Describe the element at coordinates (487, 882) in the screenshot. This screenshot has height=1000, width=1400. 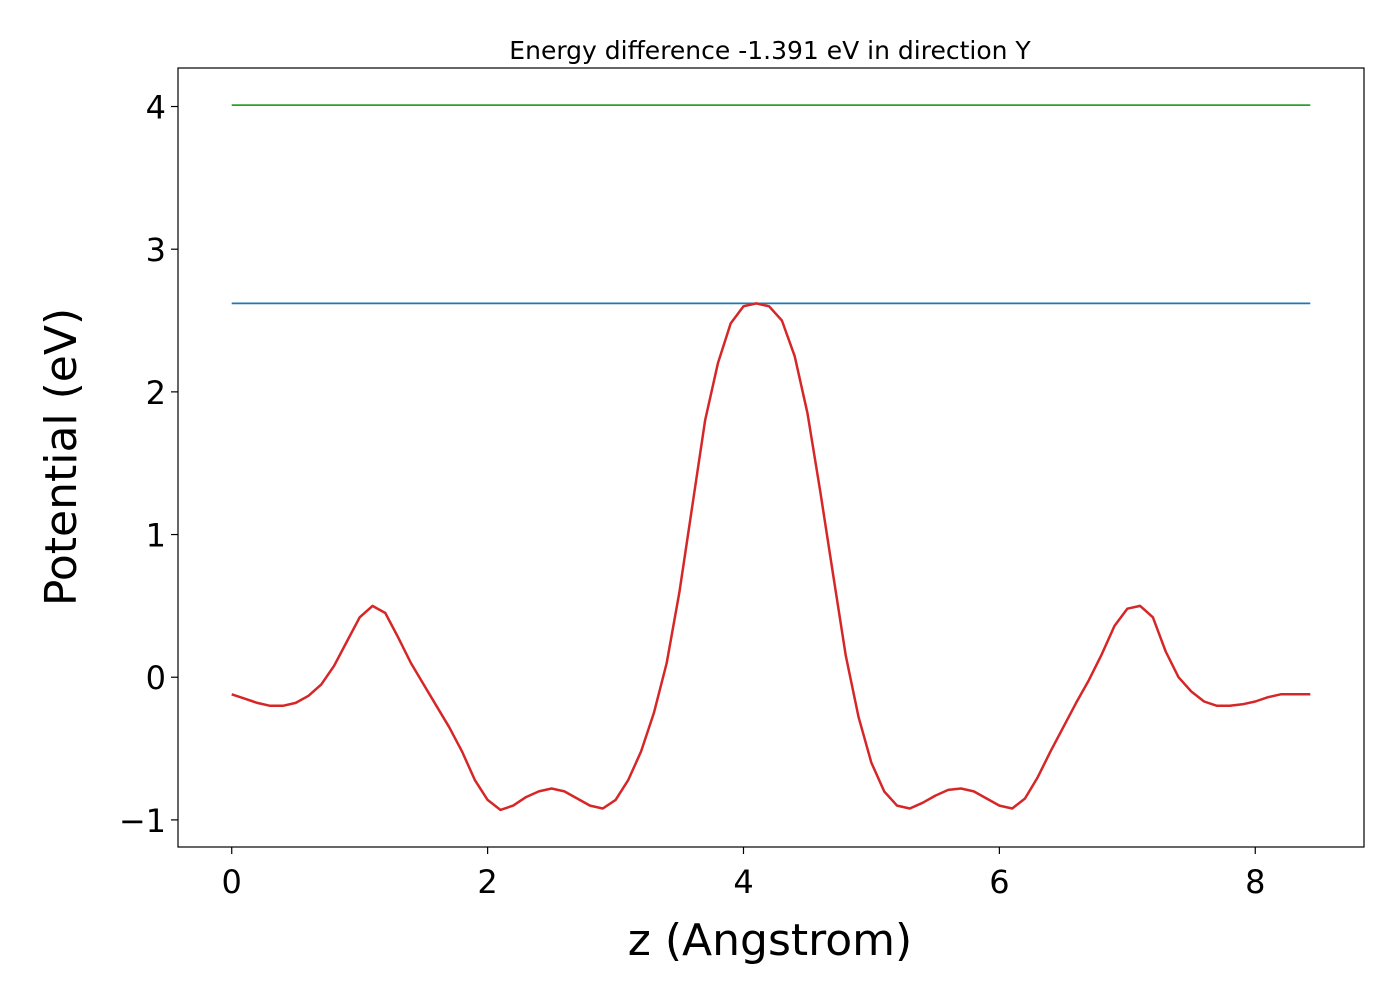
I see `x-tick-label: 2` at that location.